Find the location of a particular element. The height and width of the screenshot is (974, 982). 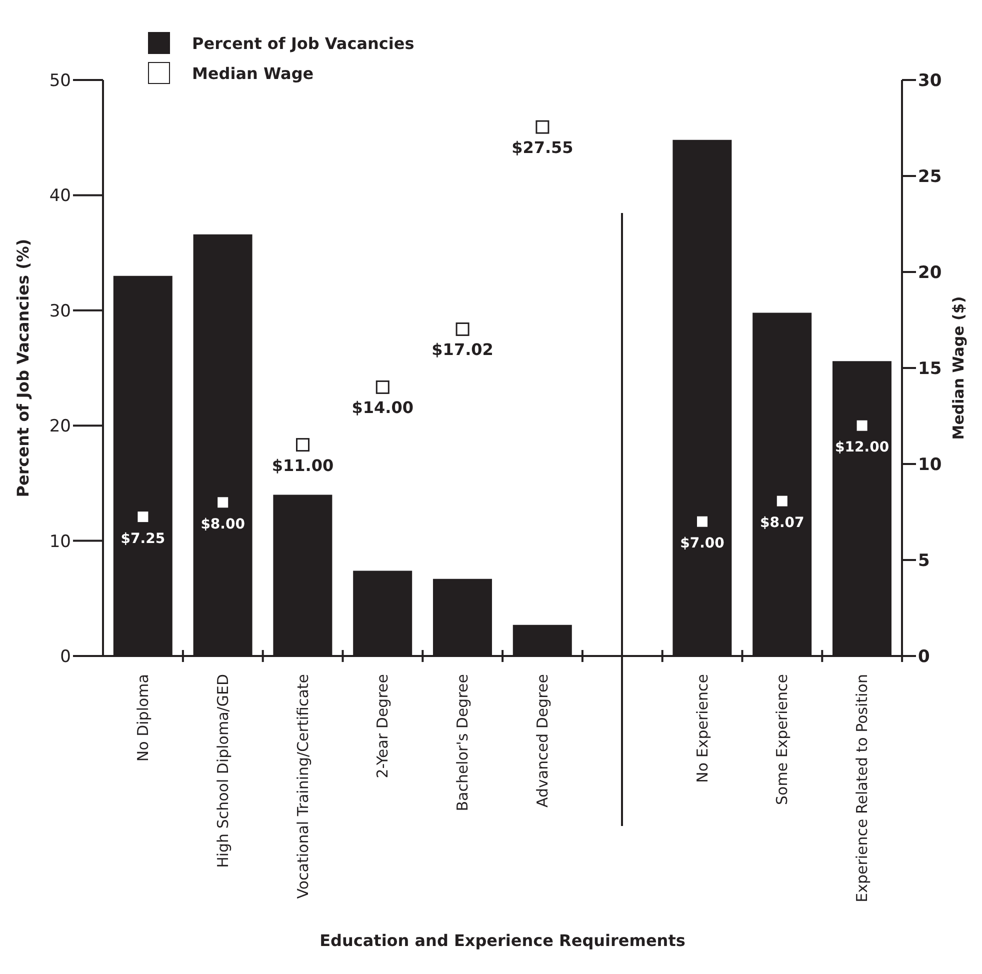

y-tick-label: 20 is located at coordinates (60, 426).